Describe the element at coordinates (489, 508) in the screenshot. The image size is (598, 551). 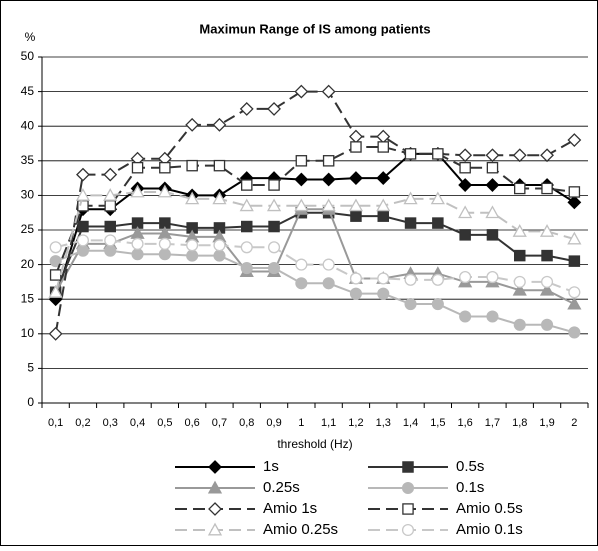
I see `legend-label: Amio 0.5s` at that location.